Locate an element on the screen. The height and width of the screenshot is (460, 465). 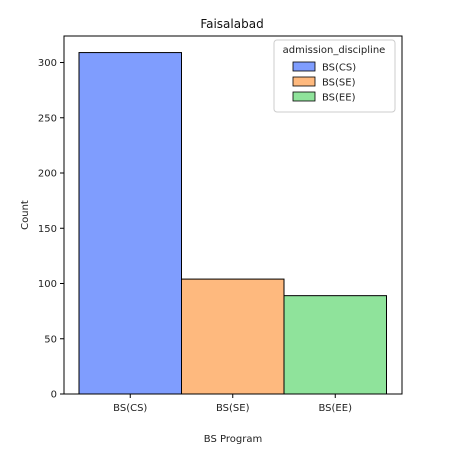
legend: admission_discipline BS(CS) BS(SE) BS(EE) is located at coordinates (334, 76).